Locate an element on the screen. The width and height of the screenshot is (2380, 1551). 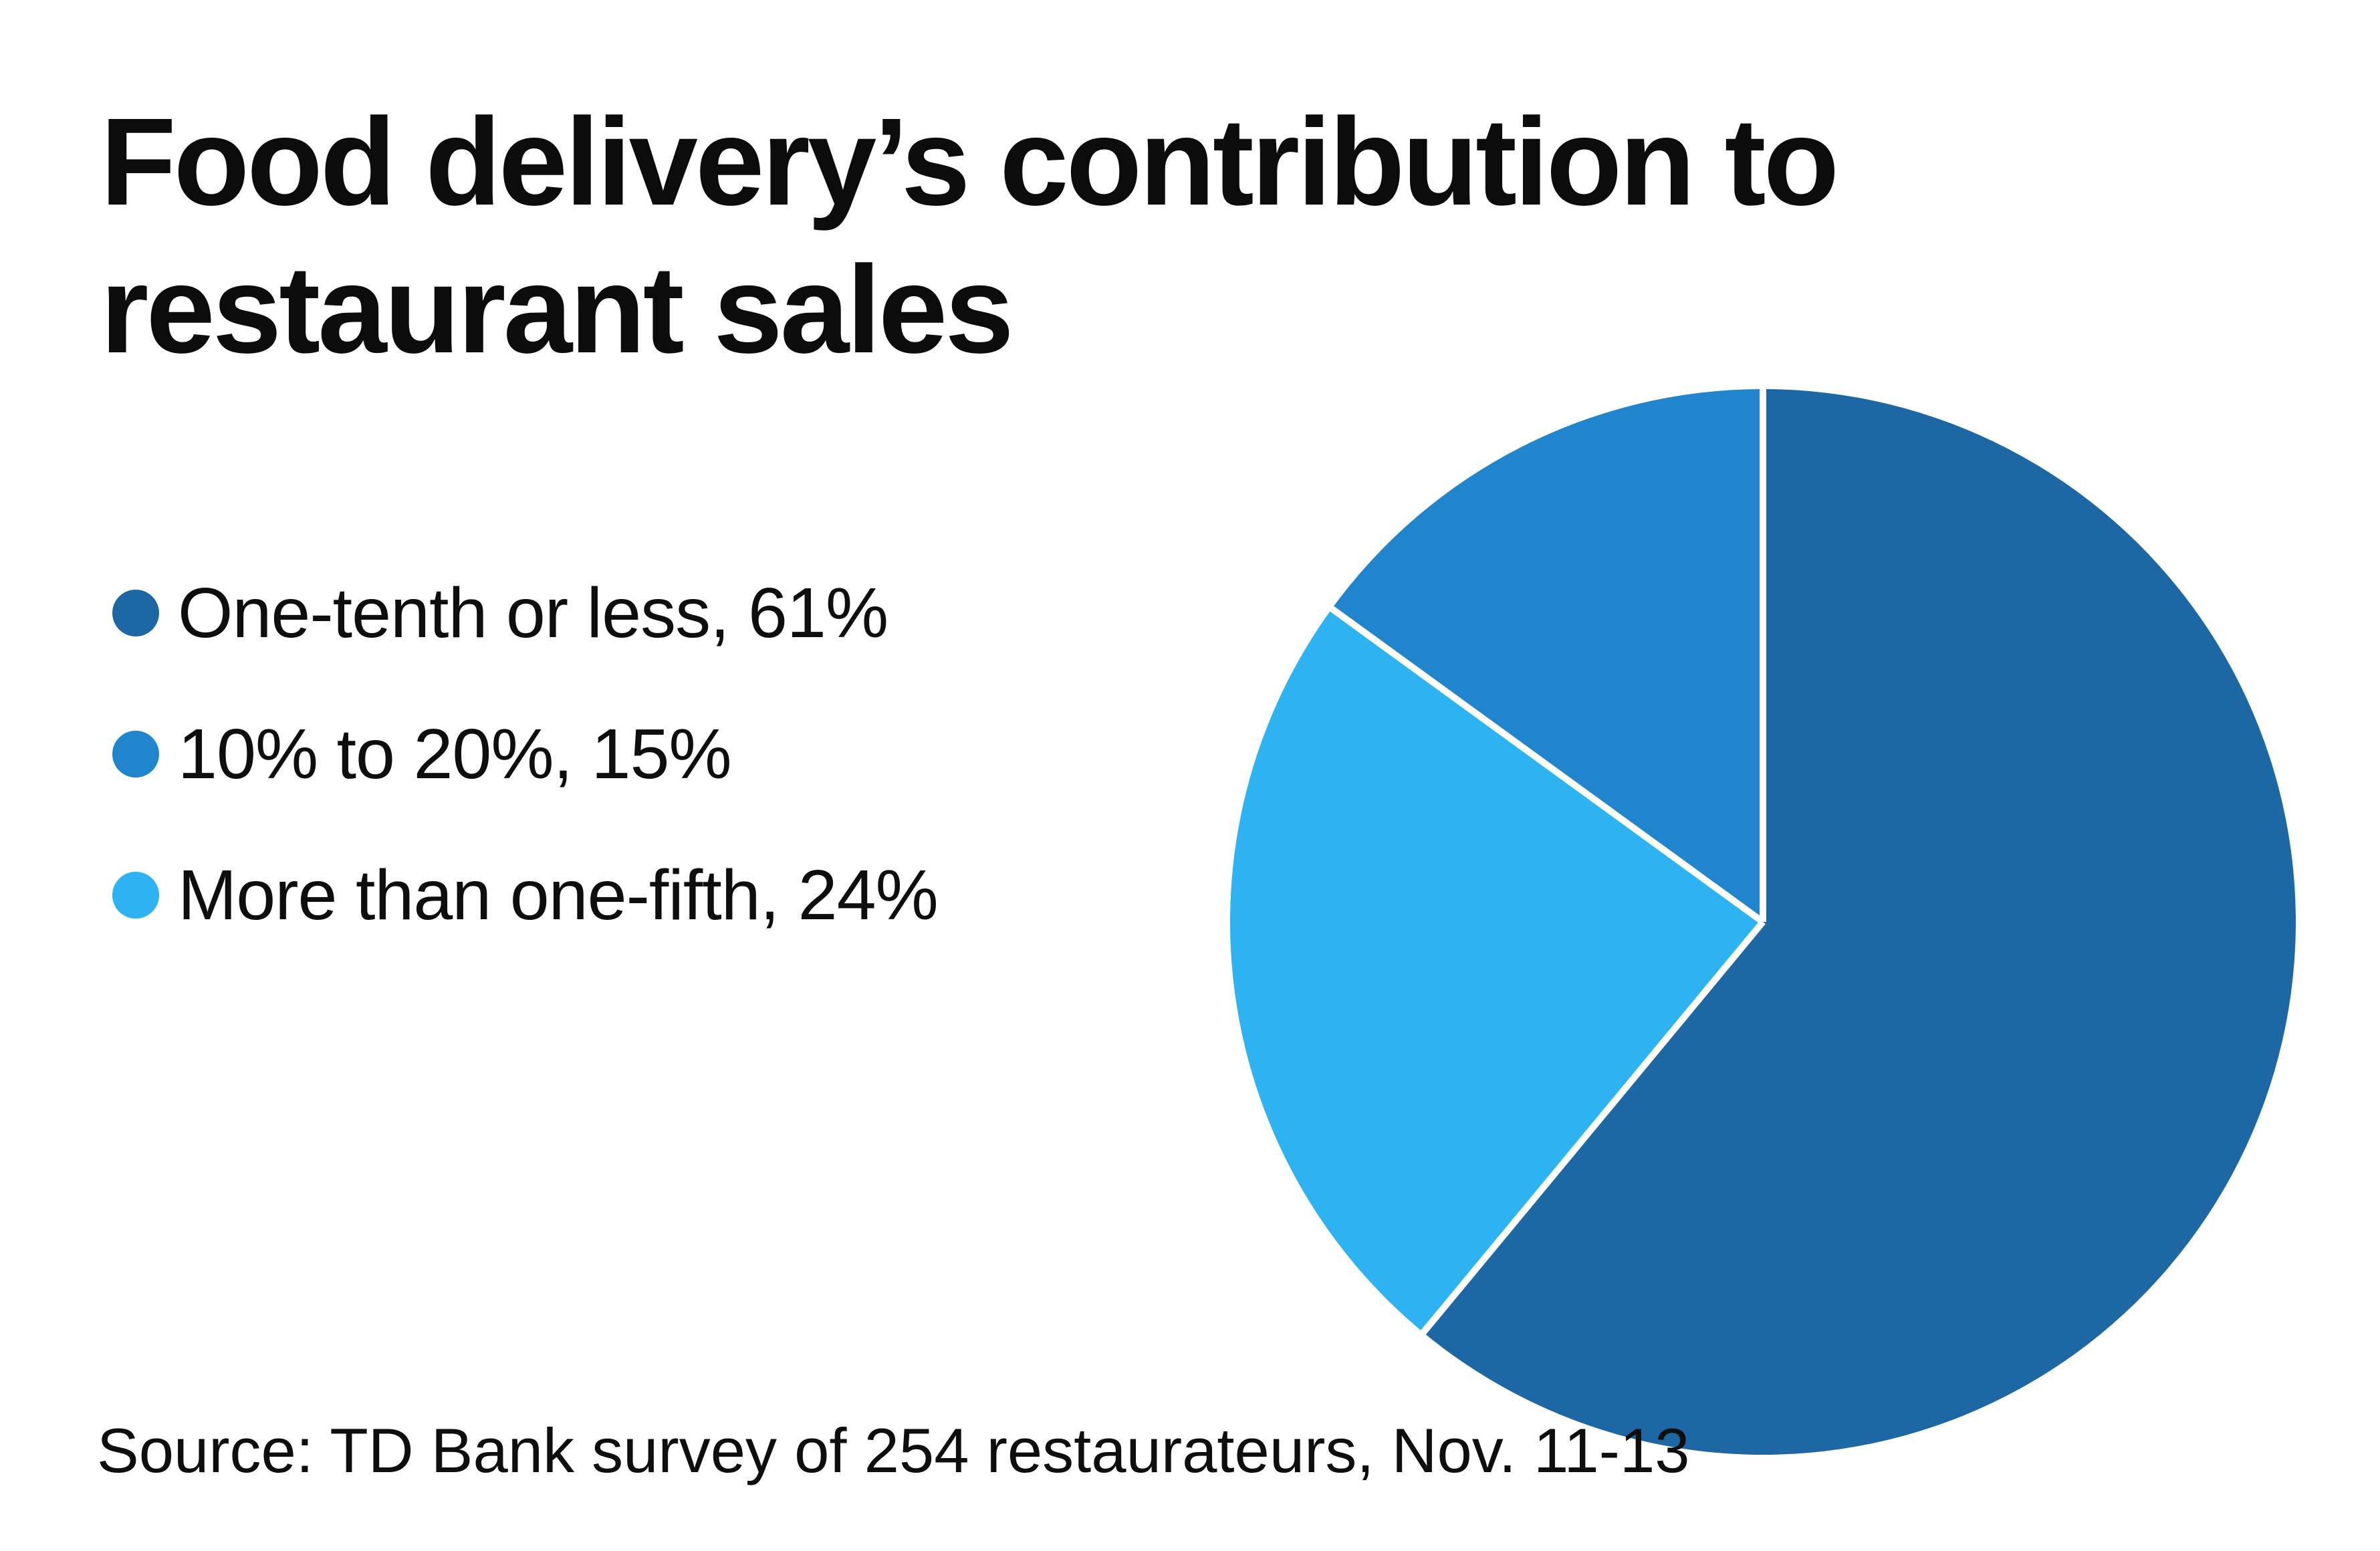
legend-label: One-tenth or less, 61% is located at coordinates (533, 612).